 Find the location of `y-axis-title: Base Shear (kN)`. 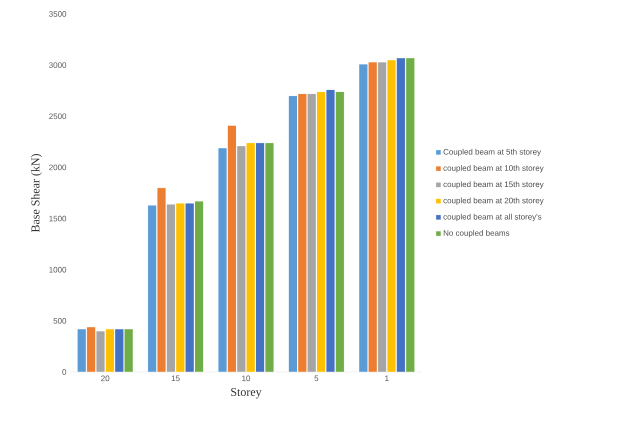

y-axis-title: Base Shear (kN) is located at coordinates (36, 193).